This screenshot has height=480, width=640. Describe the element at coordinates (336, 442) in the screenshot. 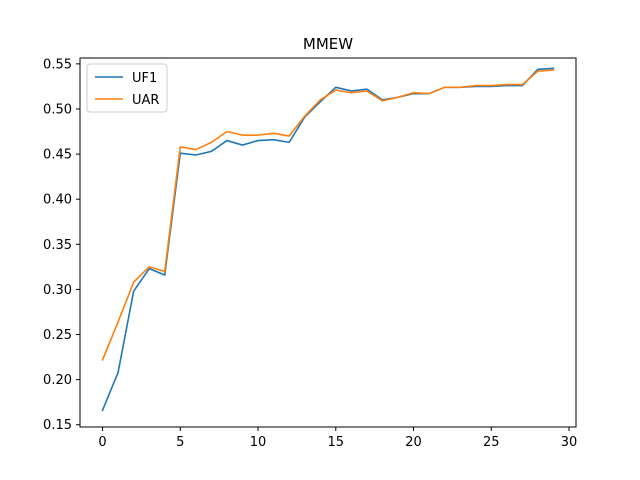

I see `x-tick-label: 15` at that location.